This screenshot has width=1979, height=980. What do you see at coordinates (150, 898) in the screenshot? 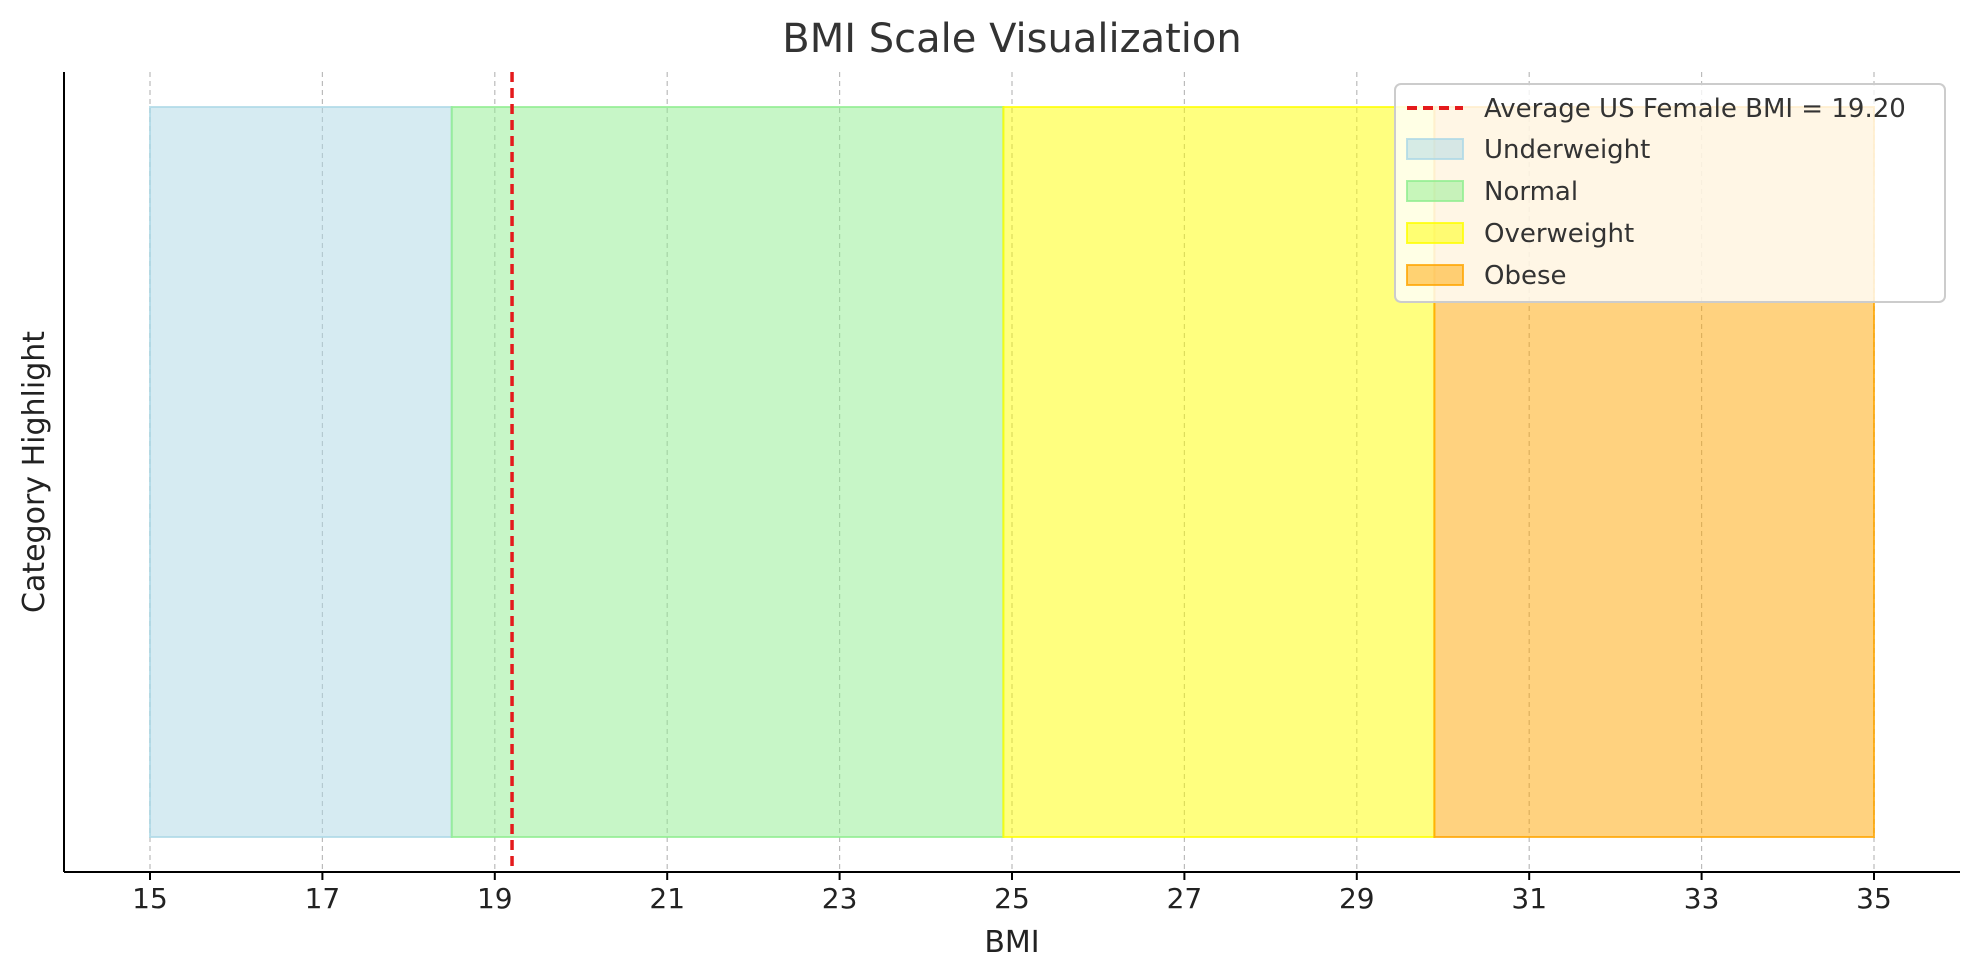
I see `x-tick-label: 15` at bounding box center [150, 898].